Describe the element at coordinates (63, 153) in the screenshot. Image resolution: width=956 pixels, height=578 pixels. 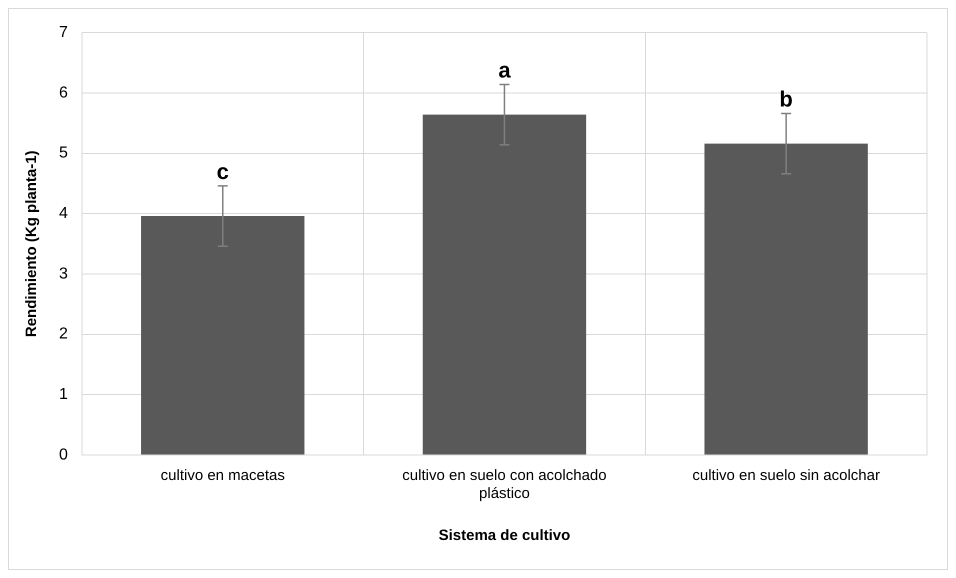
I see `y-tick-label: 5` at that location.